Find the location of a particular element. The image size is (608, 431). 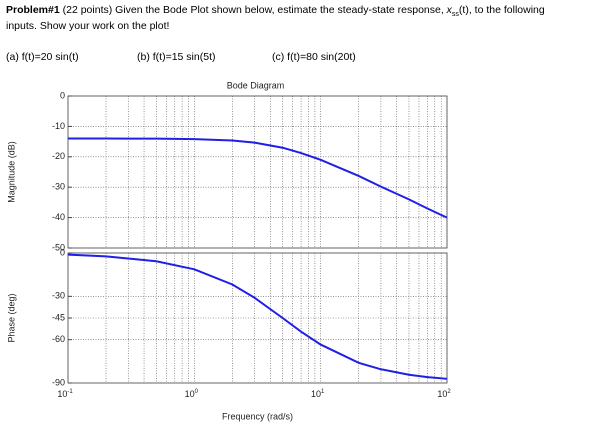

input: (c) f(t)=80 sin(20t) is located at coordinates (314, 57).